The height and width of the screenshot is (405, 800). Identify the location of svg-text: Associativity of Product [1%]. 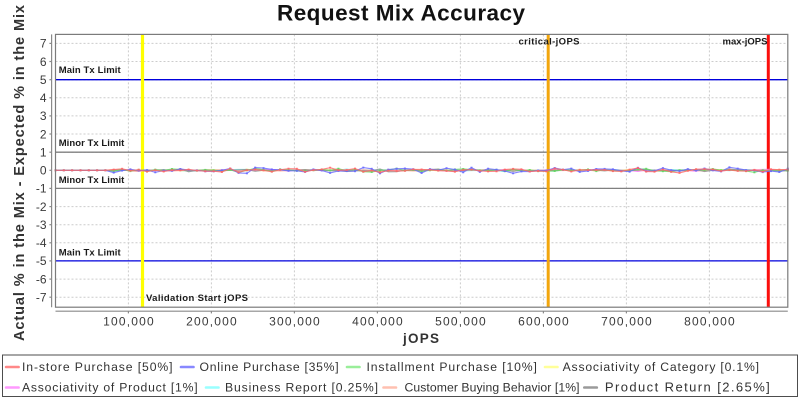
(110, 388).